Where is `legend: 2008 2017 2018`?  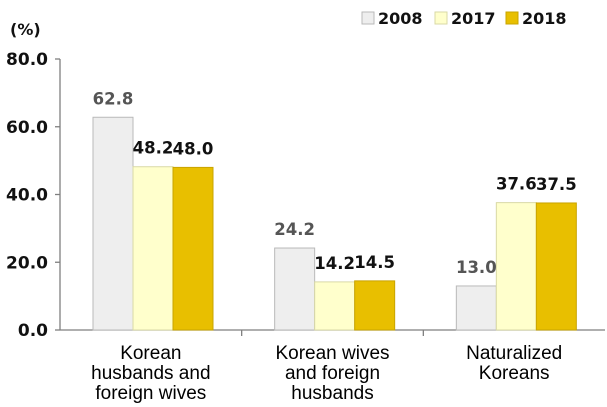
legend: 2008 2017 2018 is located at coordinates (464, 18).